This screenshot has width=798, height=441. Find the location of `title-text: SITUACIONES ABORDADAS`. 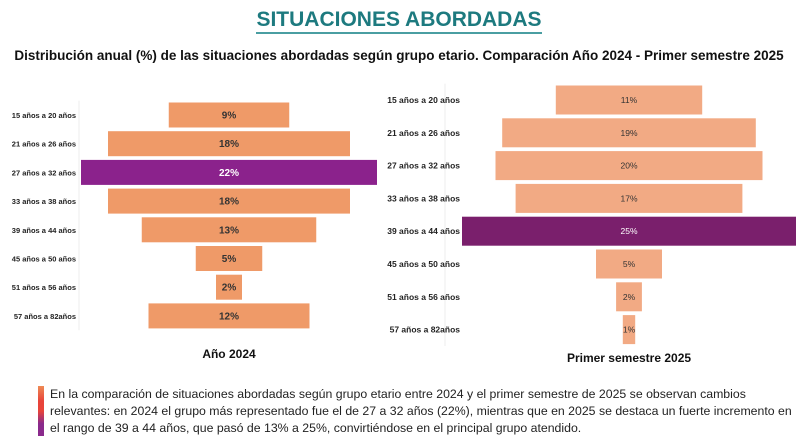

title-text: SITUACIONES ABORDADAS is located at coordinates (399, 21).